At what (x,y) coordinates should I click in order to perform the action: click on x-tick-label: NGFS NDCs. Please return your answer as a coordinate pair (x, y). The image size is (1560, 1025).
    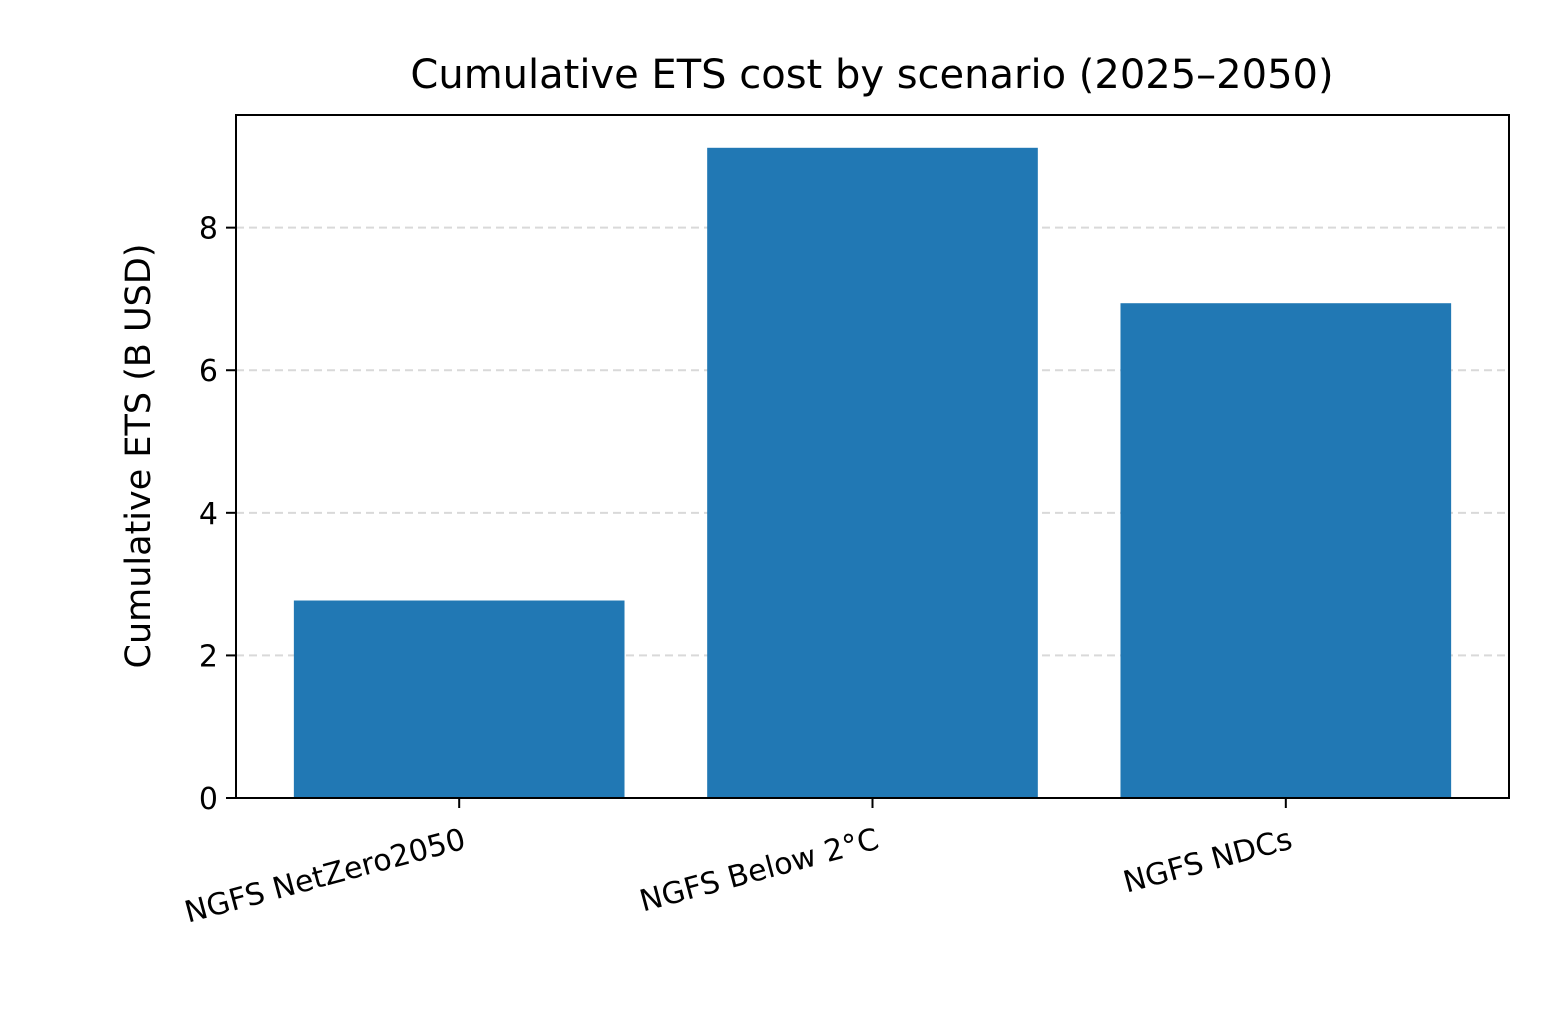
    Looking at the image, I should click on (1208, 861).